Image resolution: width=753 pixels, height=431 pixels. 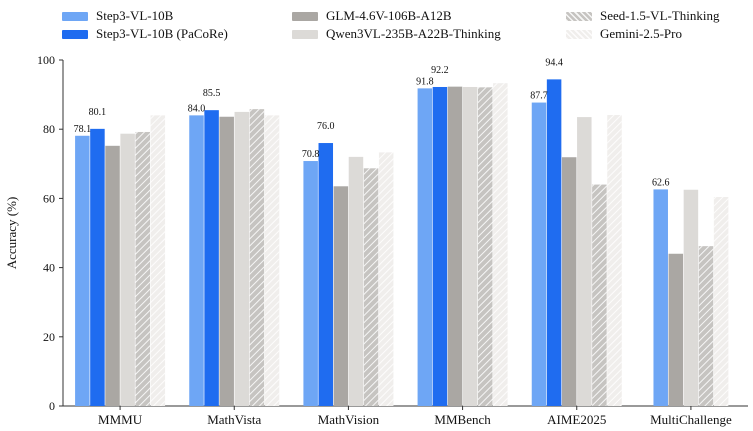 I want to click on legend-item-2: GLM-4.6V-106B-A12B, so click(x=372, y=16).